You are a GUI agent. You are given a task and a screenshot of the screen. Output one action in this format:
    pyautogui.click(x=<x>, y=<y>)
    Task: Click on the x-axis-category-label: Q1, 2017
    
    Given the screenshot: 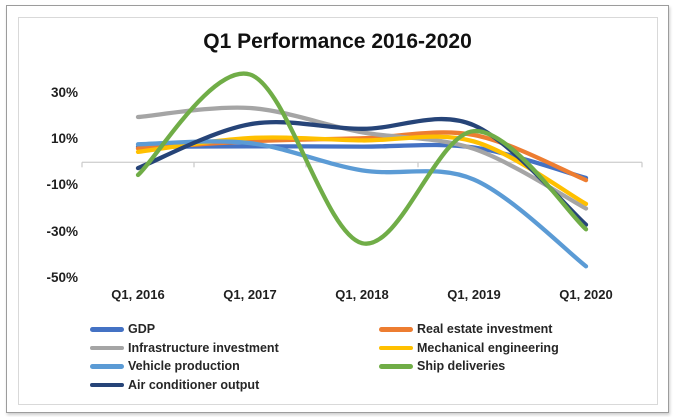 What is the action you would take?
    pyautogui.click(x=250, y=294)
    